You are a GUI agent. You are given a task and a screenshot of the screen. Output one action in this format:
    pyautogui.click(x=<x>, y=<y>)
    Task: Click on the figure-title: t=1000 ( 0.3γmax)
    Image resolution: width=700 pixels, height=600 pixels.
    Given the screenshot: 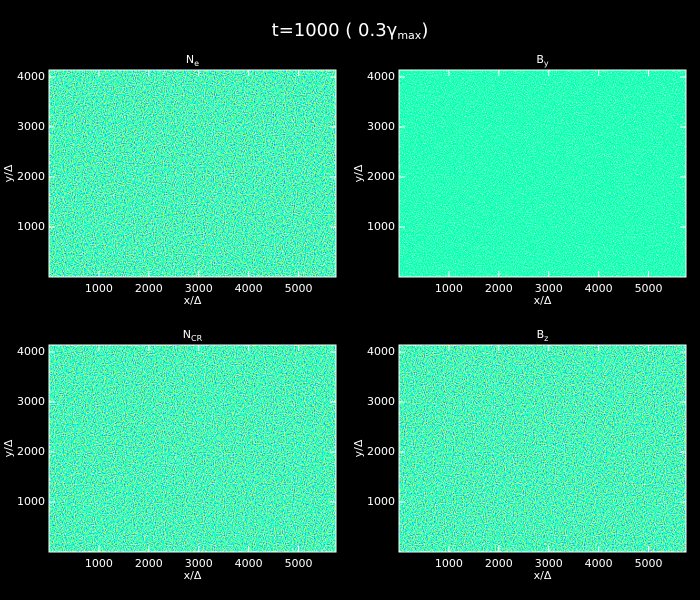 What is the action you would take?
    pyautogui.click(x=350, y=31)
    